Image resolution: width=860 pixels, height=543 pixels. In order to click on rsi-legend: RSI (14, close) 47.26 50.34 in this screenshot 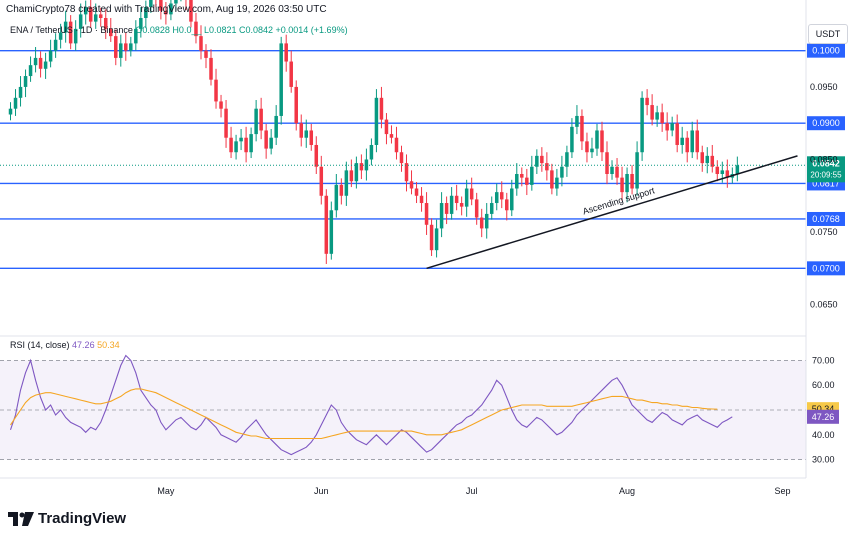, I will do `click(65, 345)`.